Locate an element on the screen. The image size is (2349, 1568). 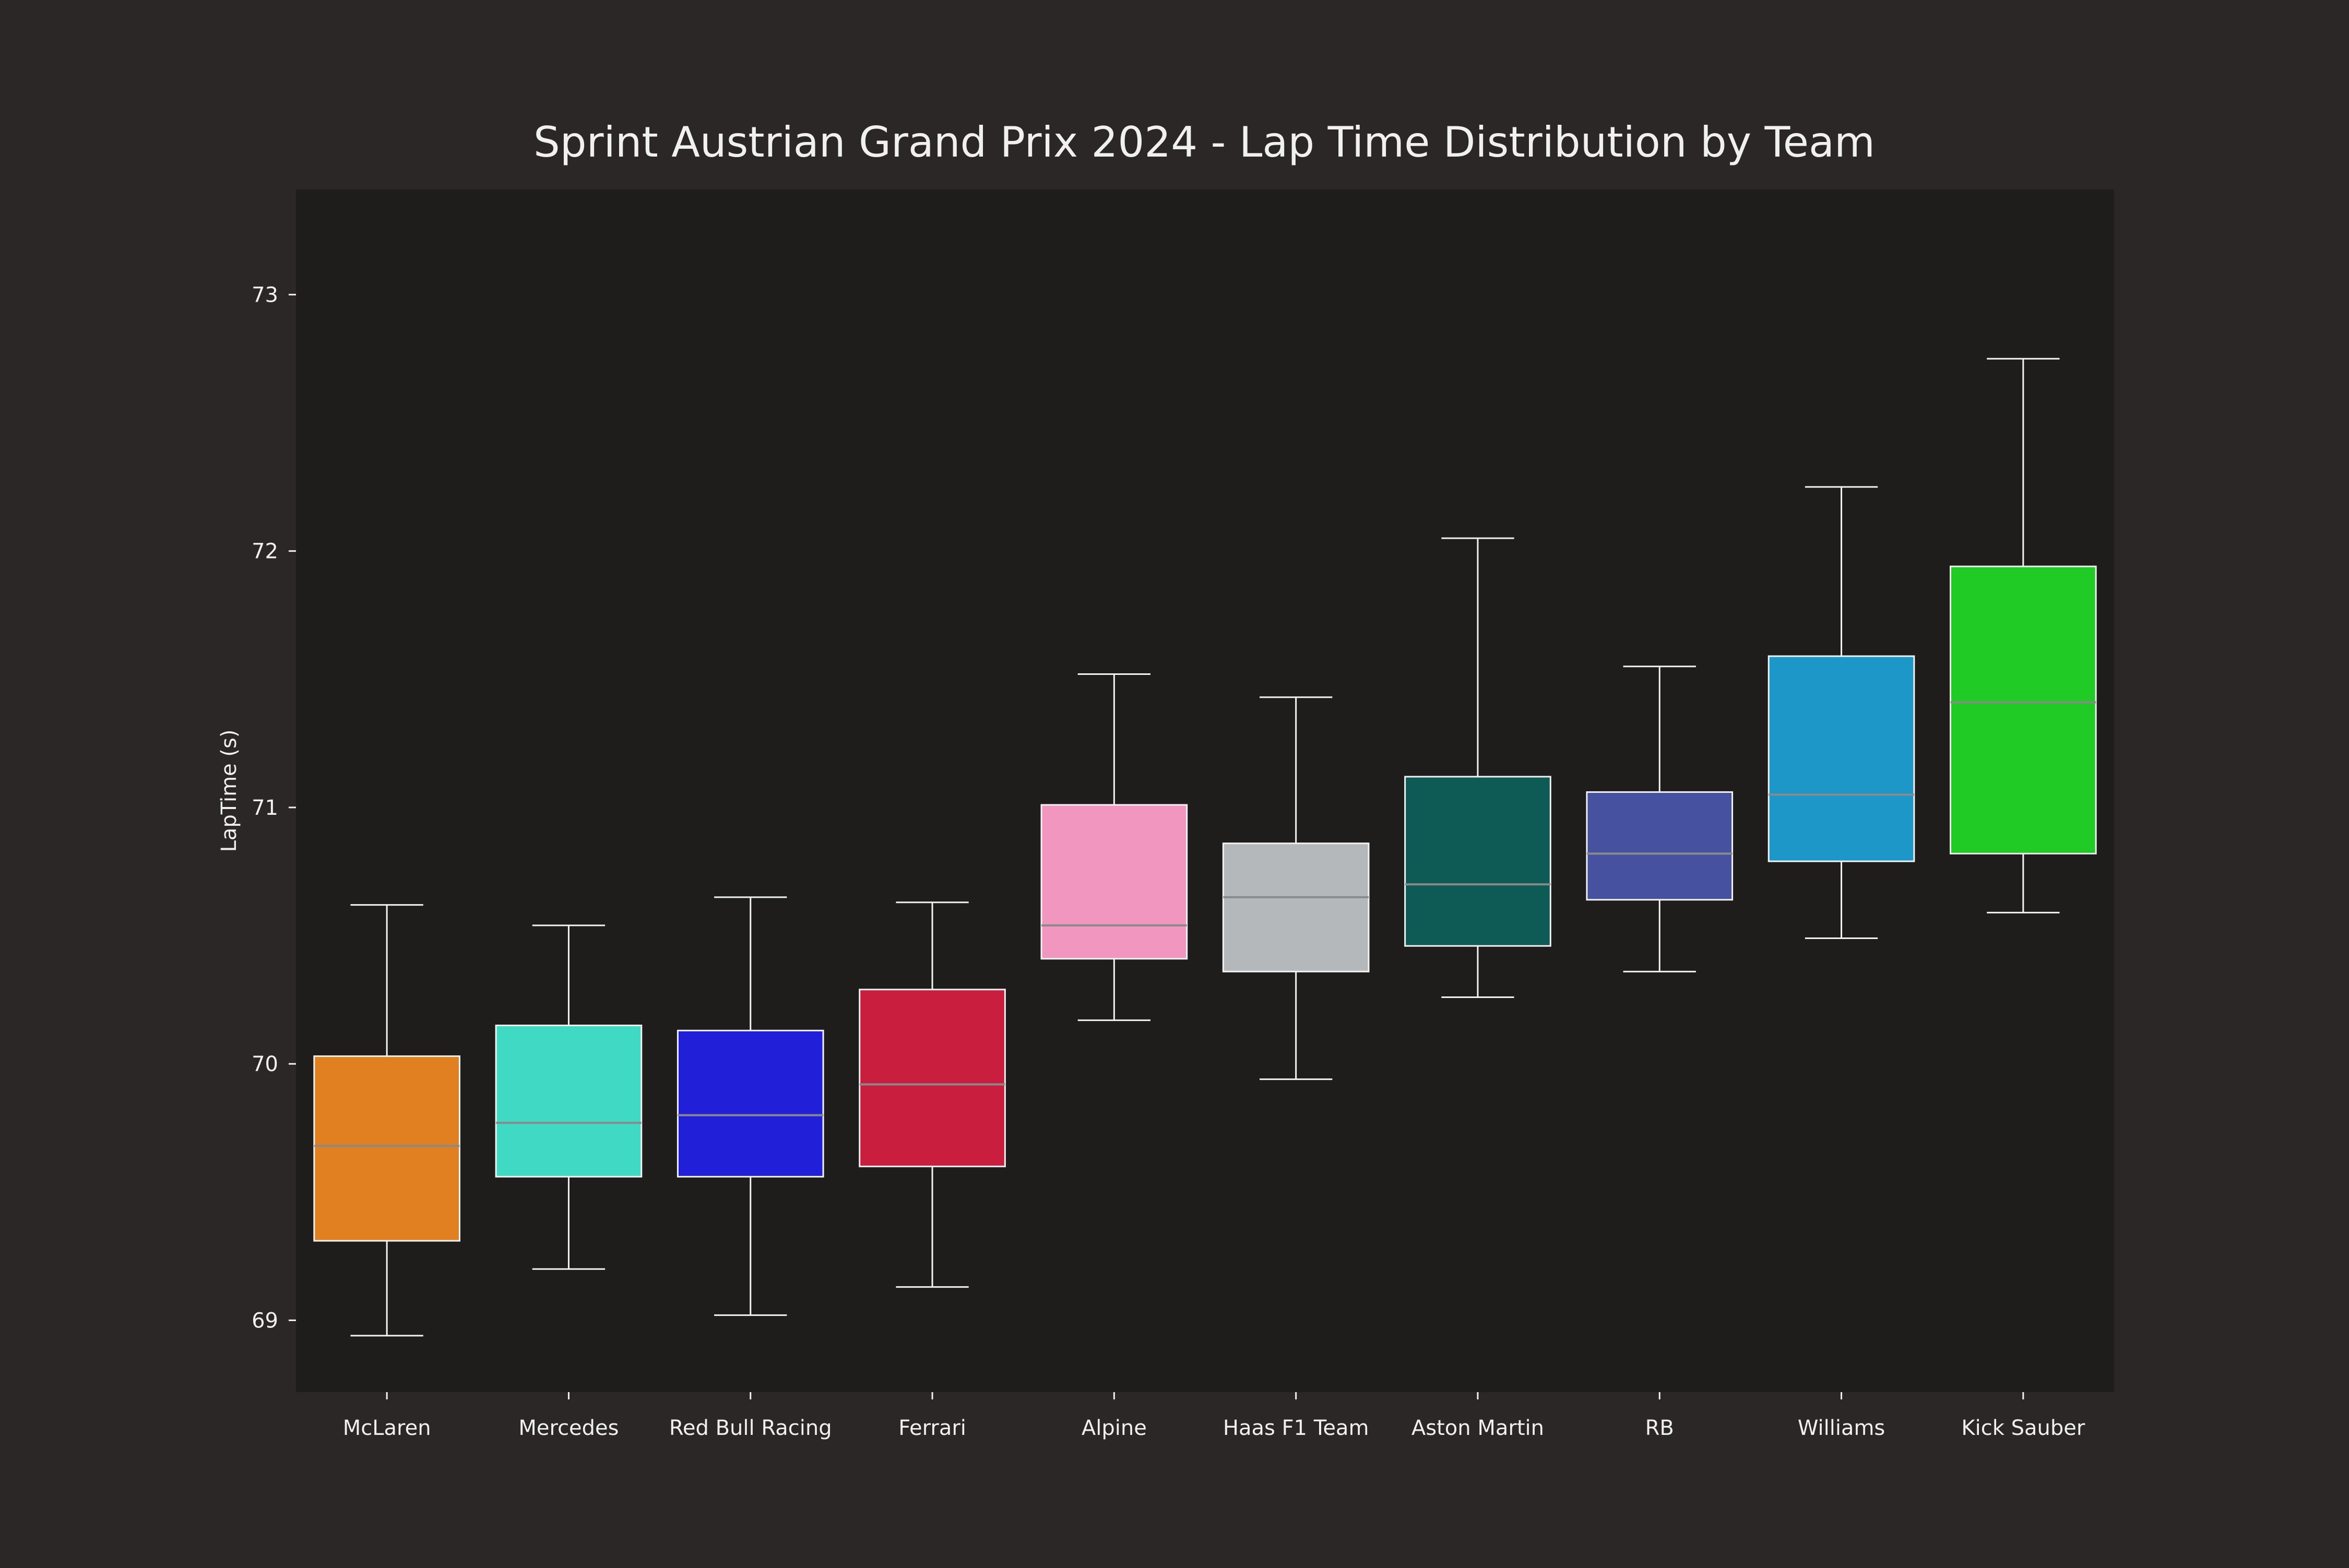
y-tick-label: 73 is located at coordinates (265, 295).